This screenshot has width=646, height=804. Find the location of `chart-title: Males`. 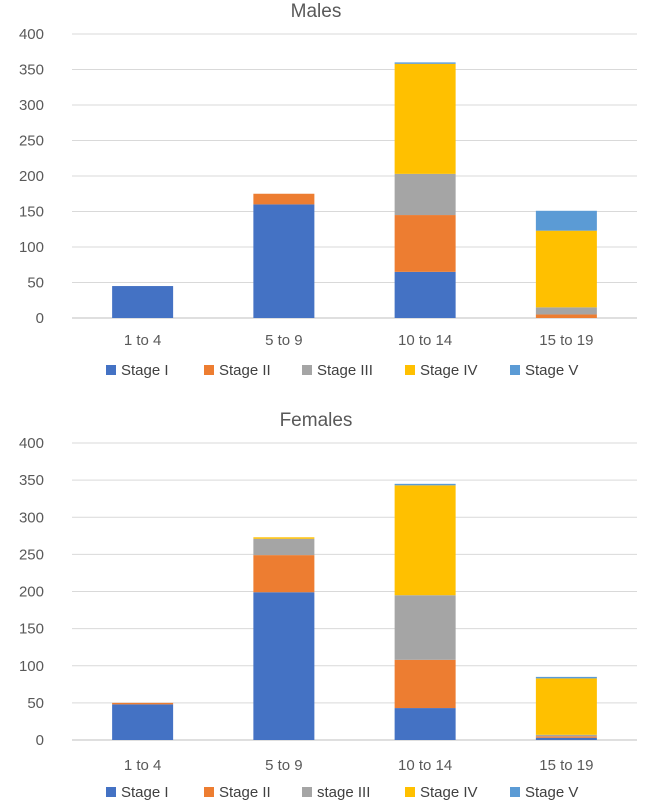

chart-title: Males is located at coordinates (316, 11).